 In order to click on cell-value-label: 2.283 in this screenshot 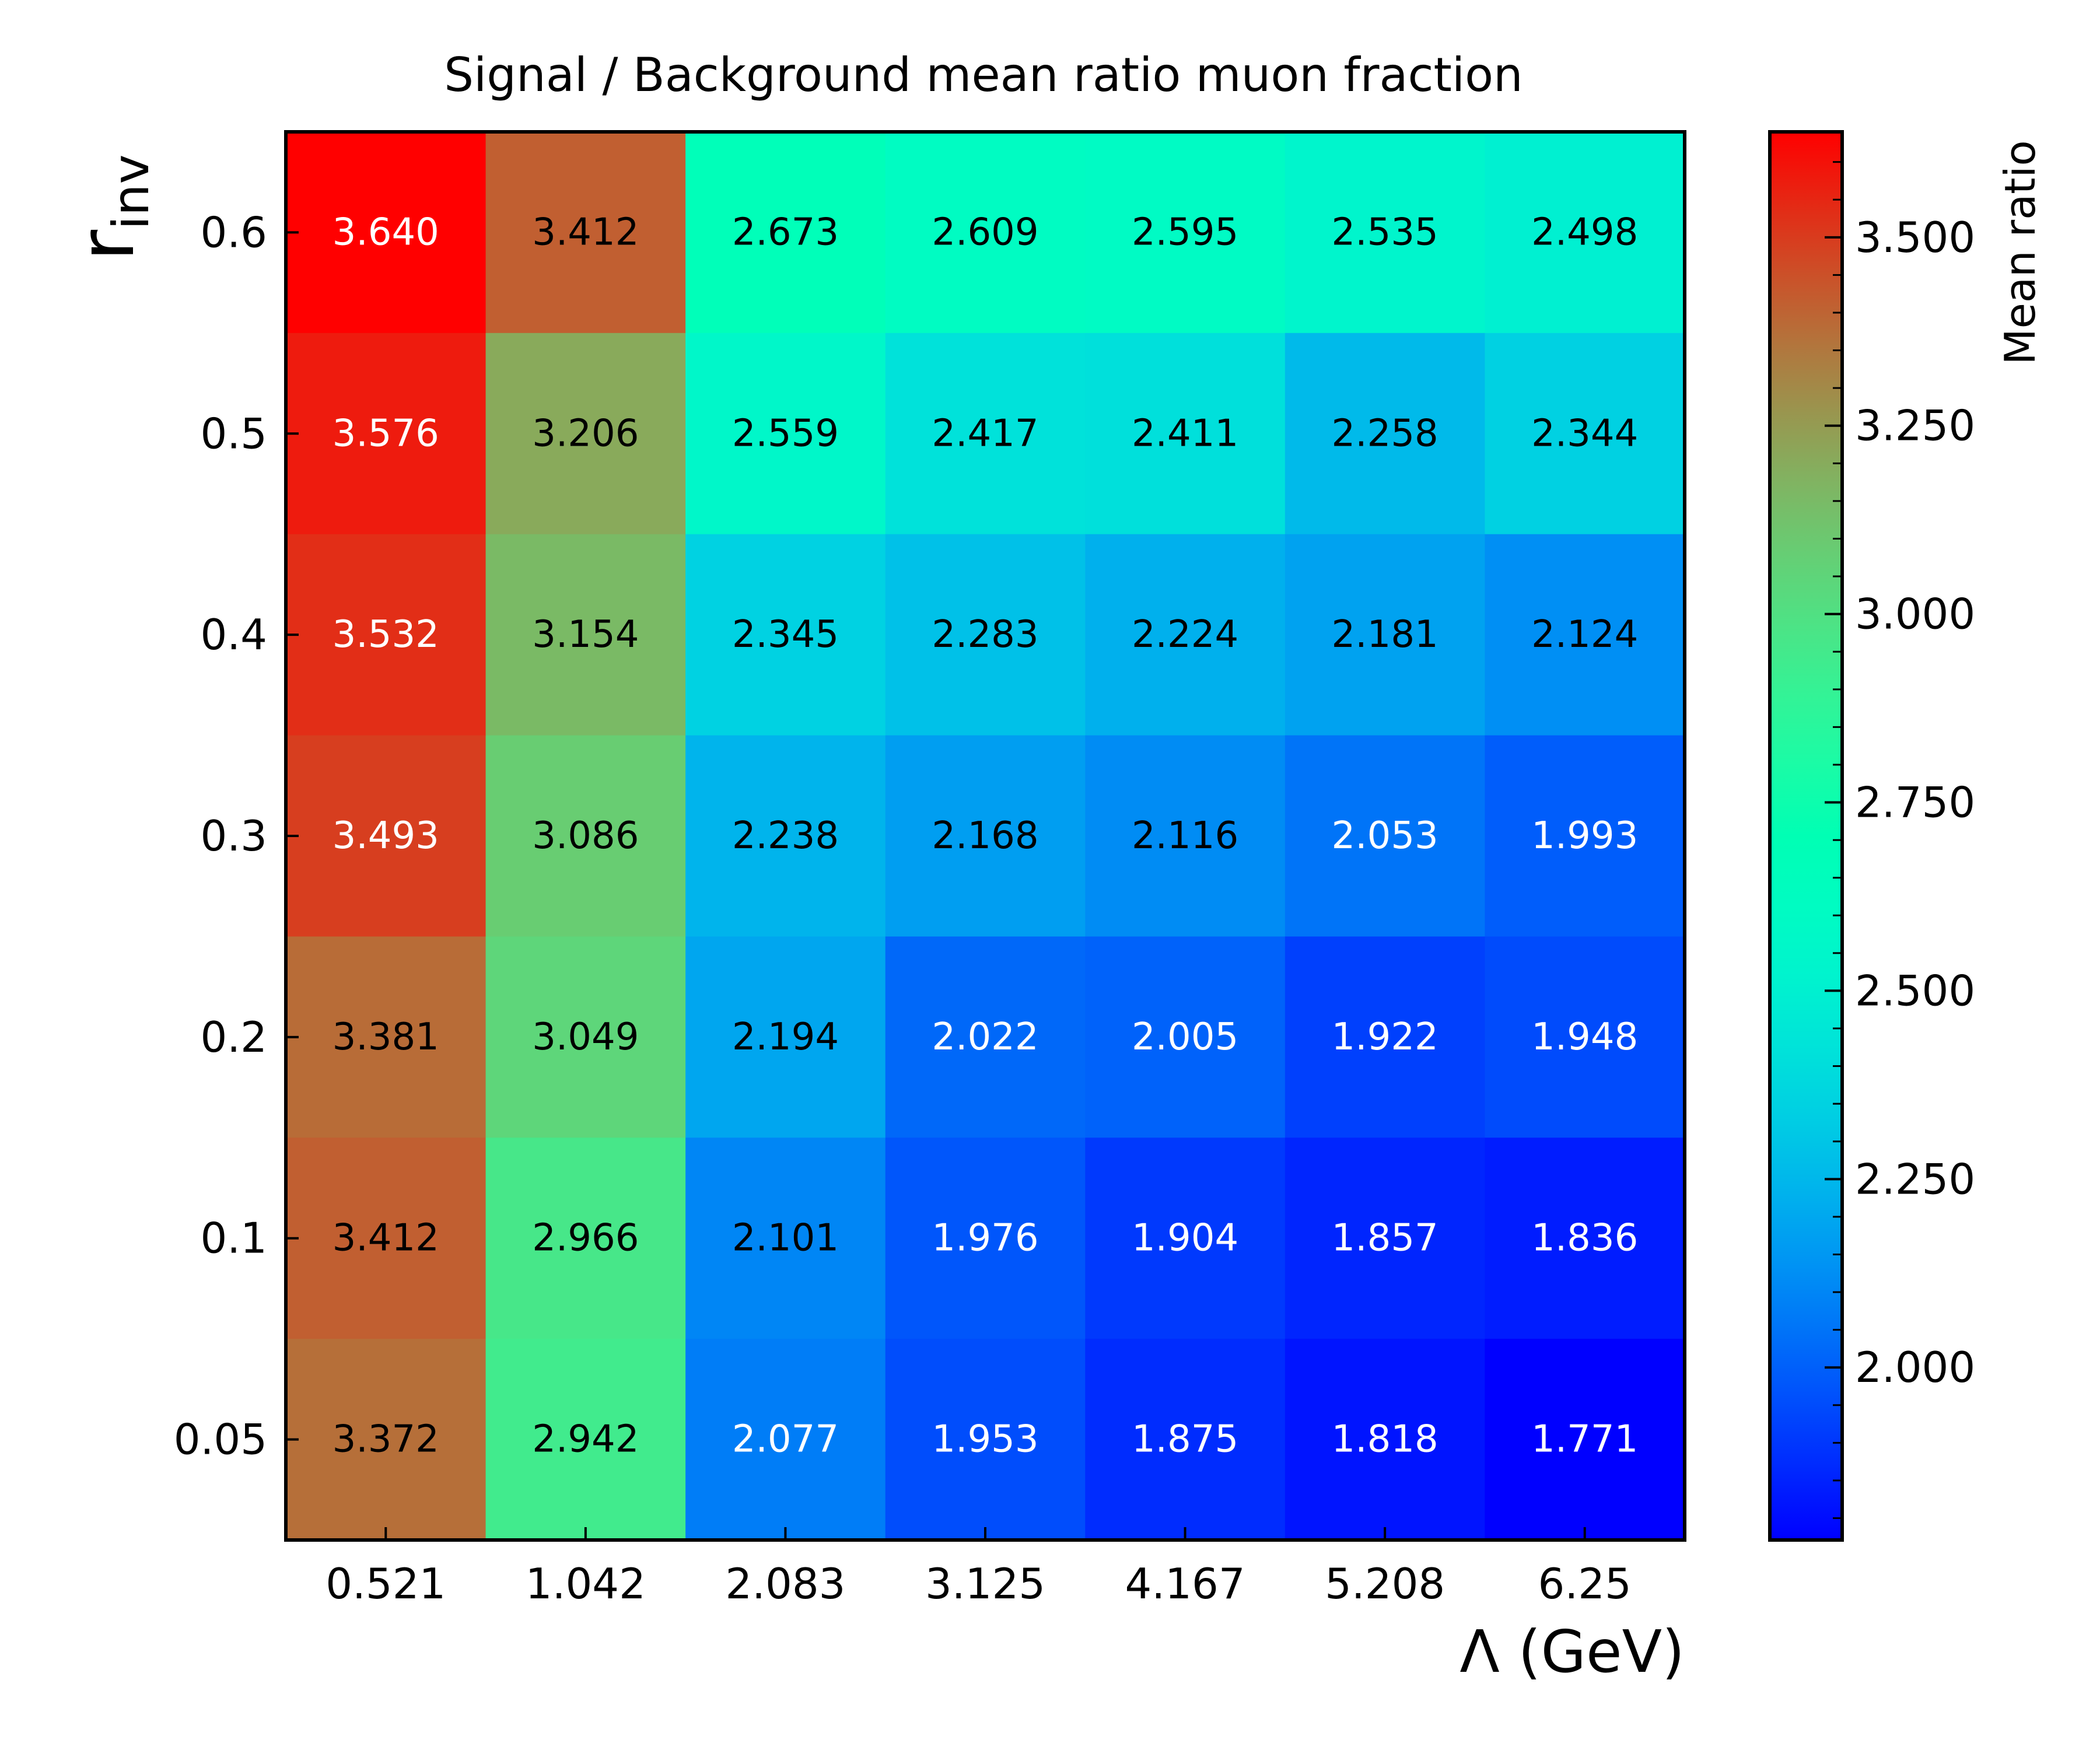, I will do `click(985, 634)`.